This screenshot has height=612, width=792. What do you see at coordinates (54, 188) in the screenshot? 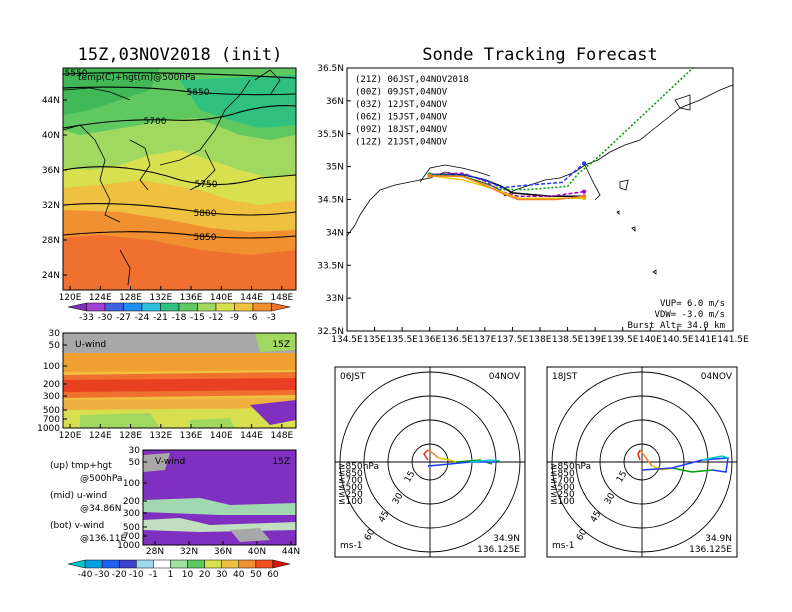
I see `map-y-ticks: 44N 40N 36N 32N 28N 24N` at bounding box center [54, 188].